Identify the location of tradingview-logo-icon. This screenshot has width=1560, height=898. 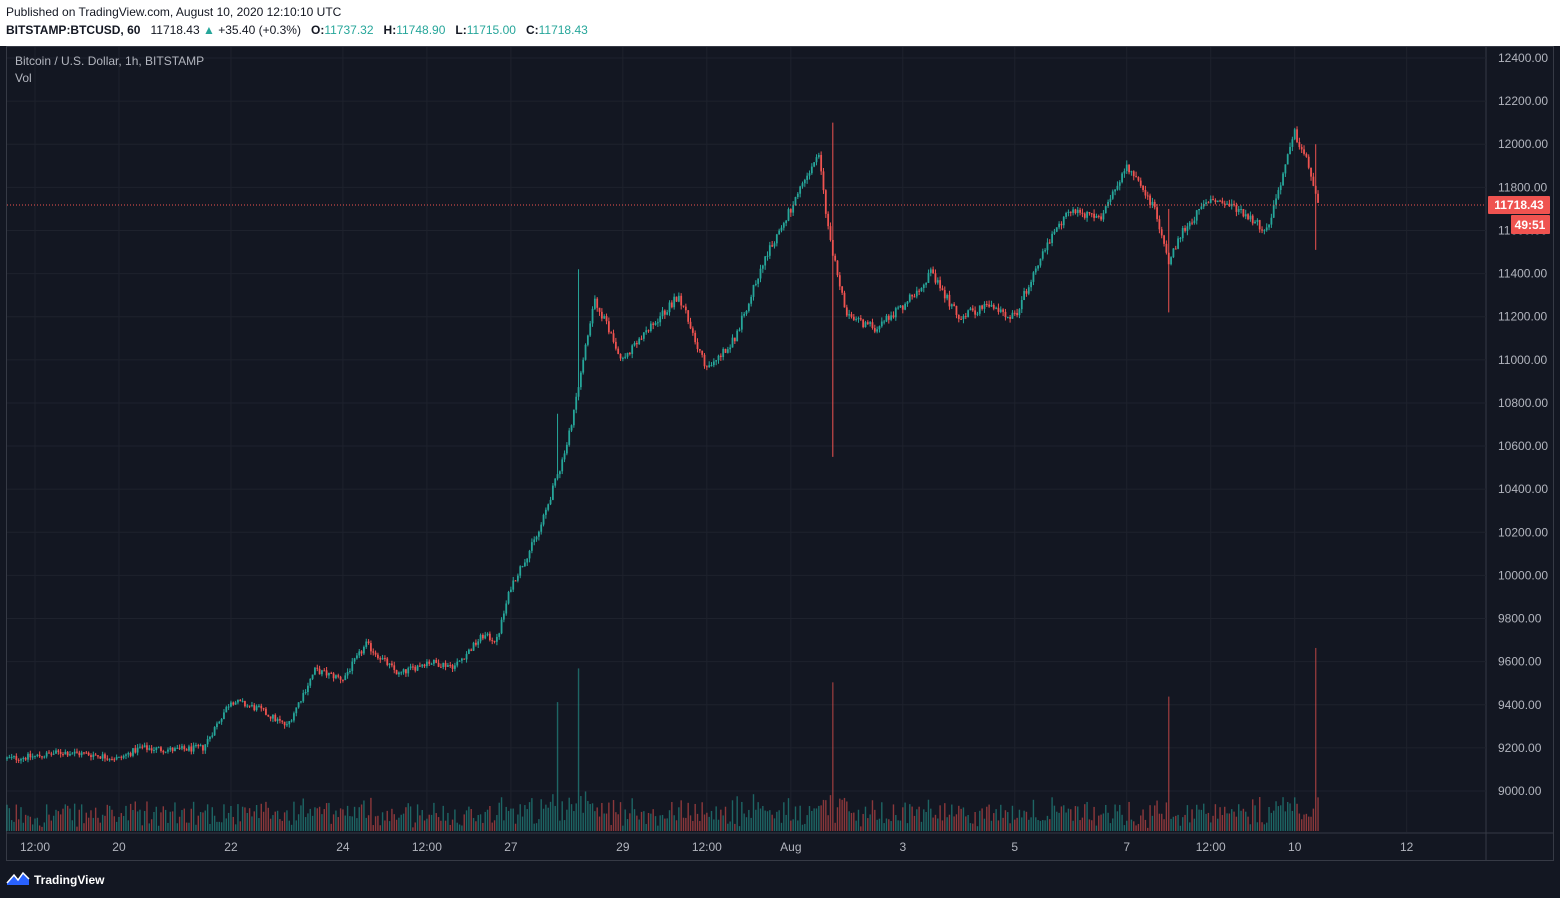
(18, 879).